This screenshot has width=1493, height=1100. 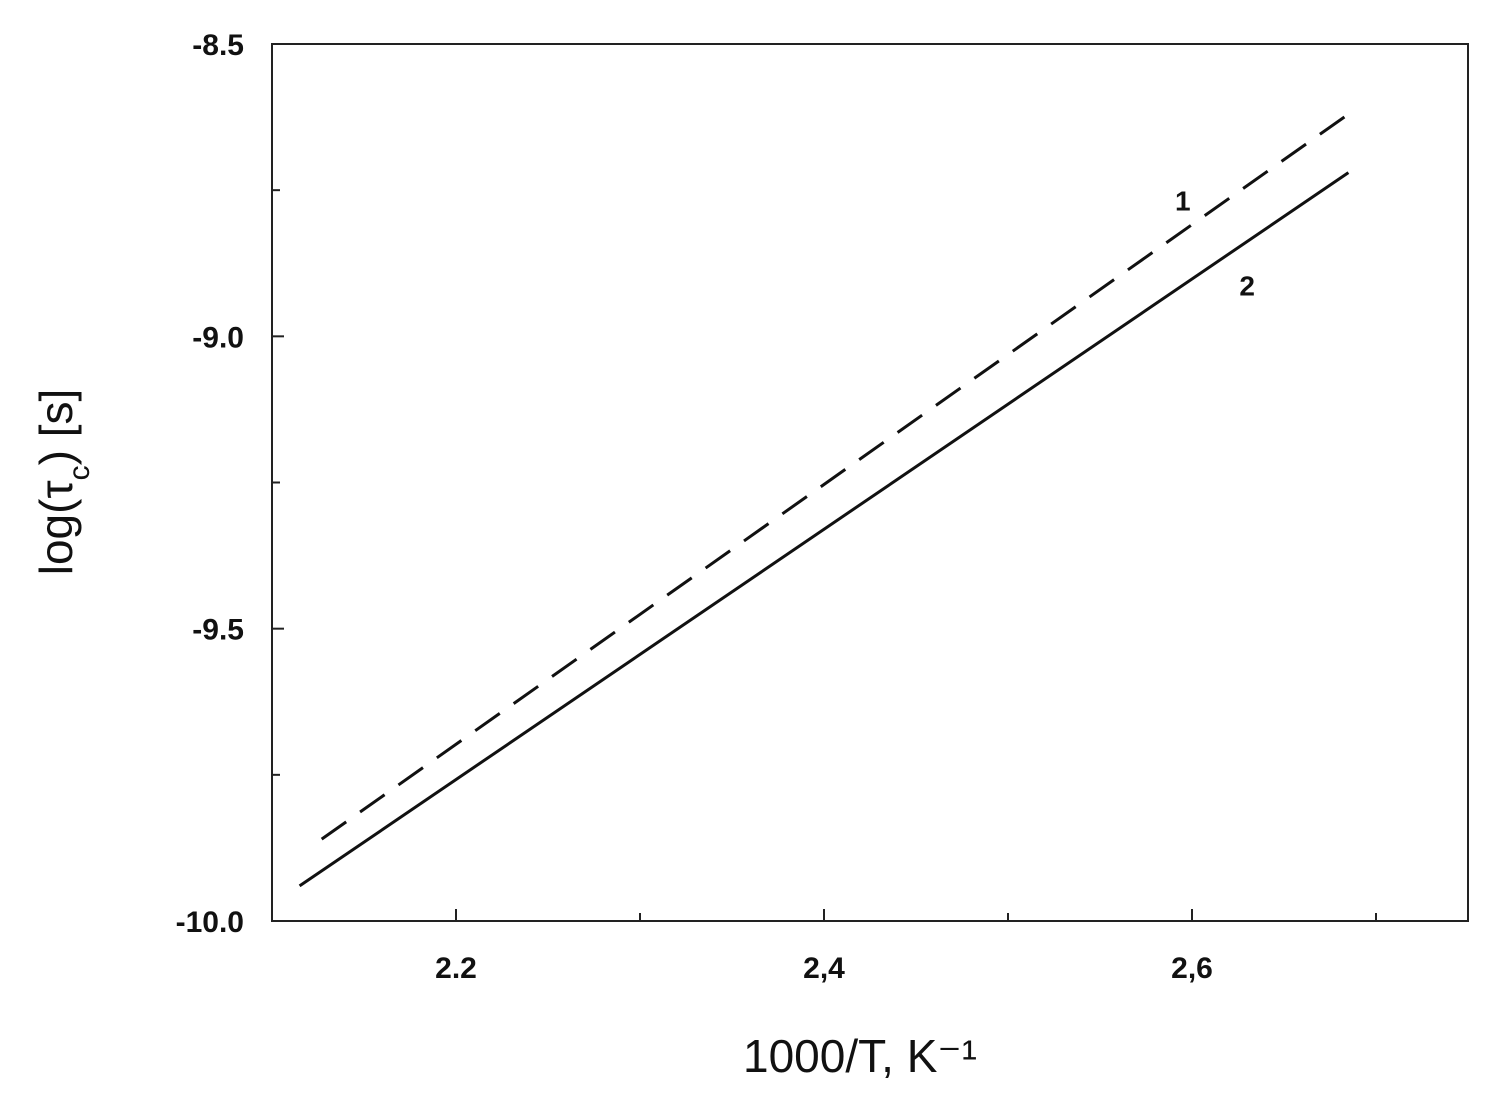 What do you see at coordinates (218, 630) in the screenshot?
I see `y-tick-label-2: -9.5` at bounding box center [218, 630].